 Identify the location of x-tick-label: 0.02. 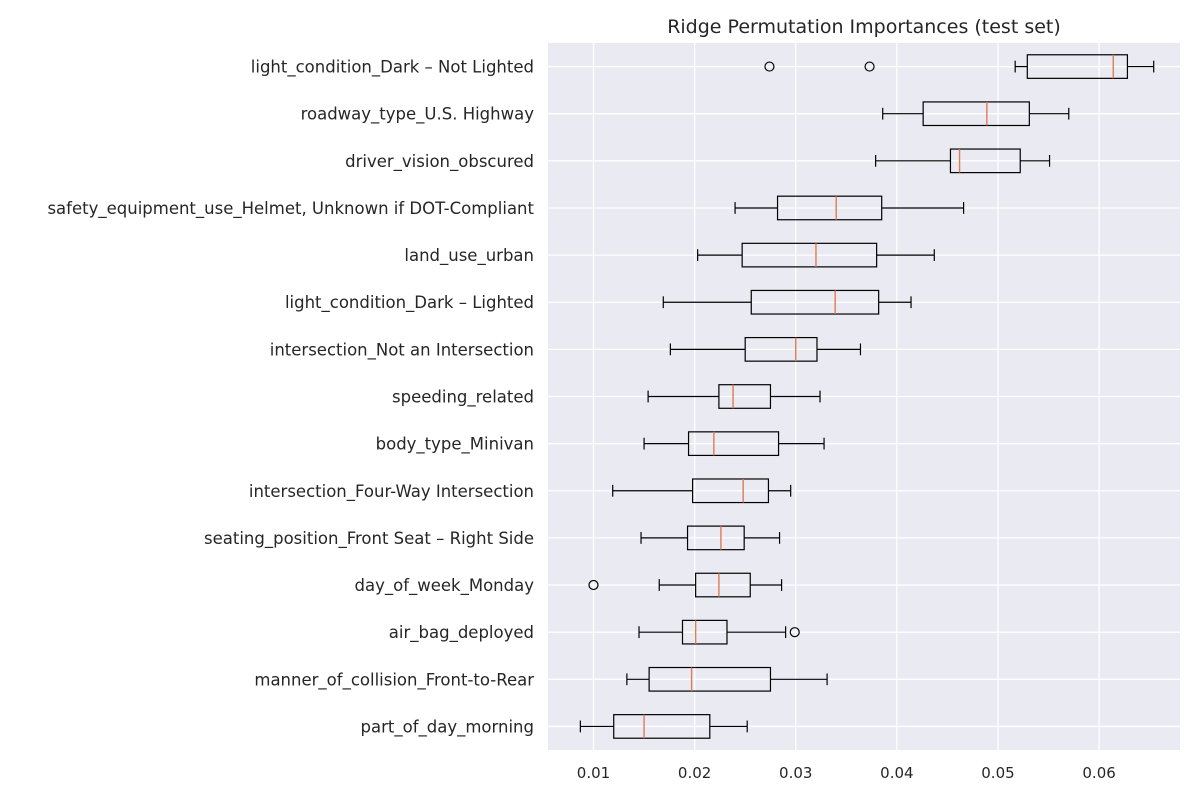
(694, 773).